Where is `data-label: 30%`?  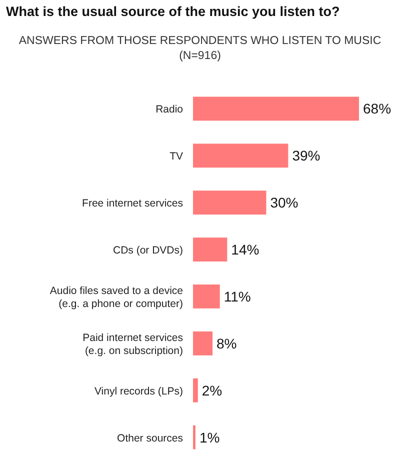 data-label: 30% is located at coordinates (284, 202).